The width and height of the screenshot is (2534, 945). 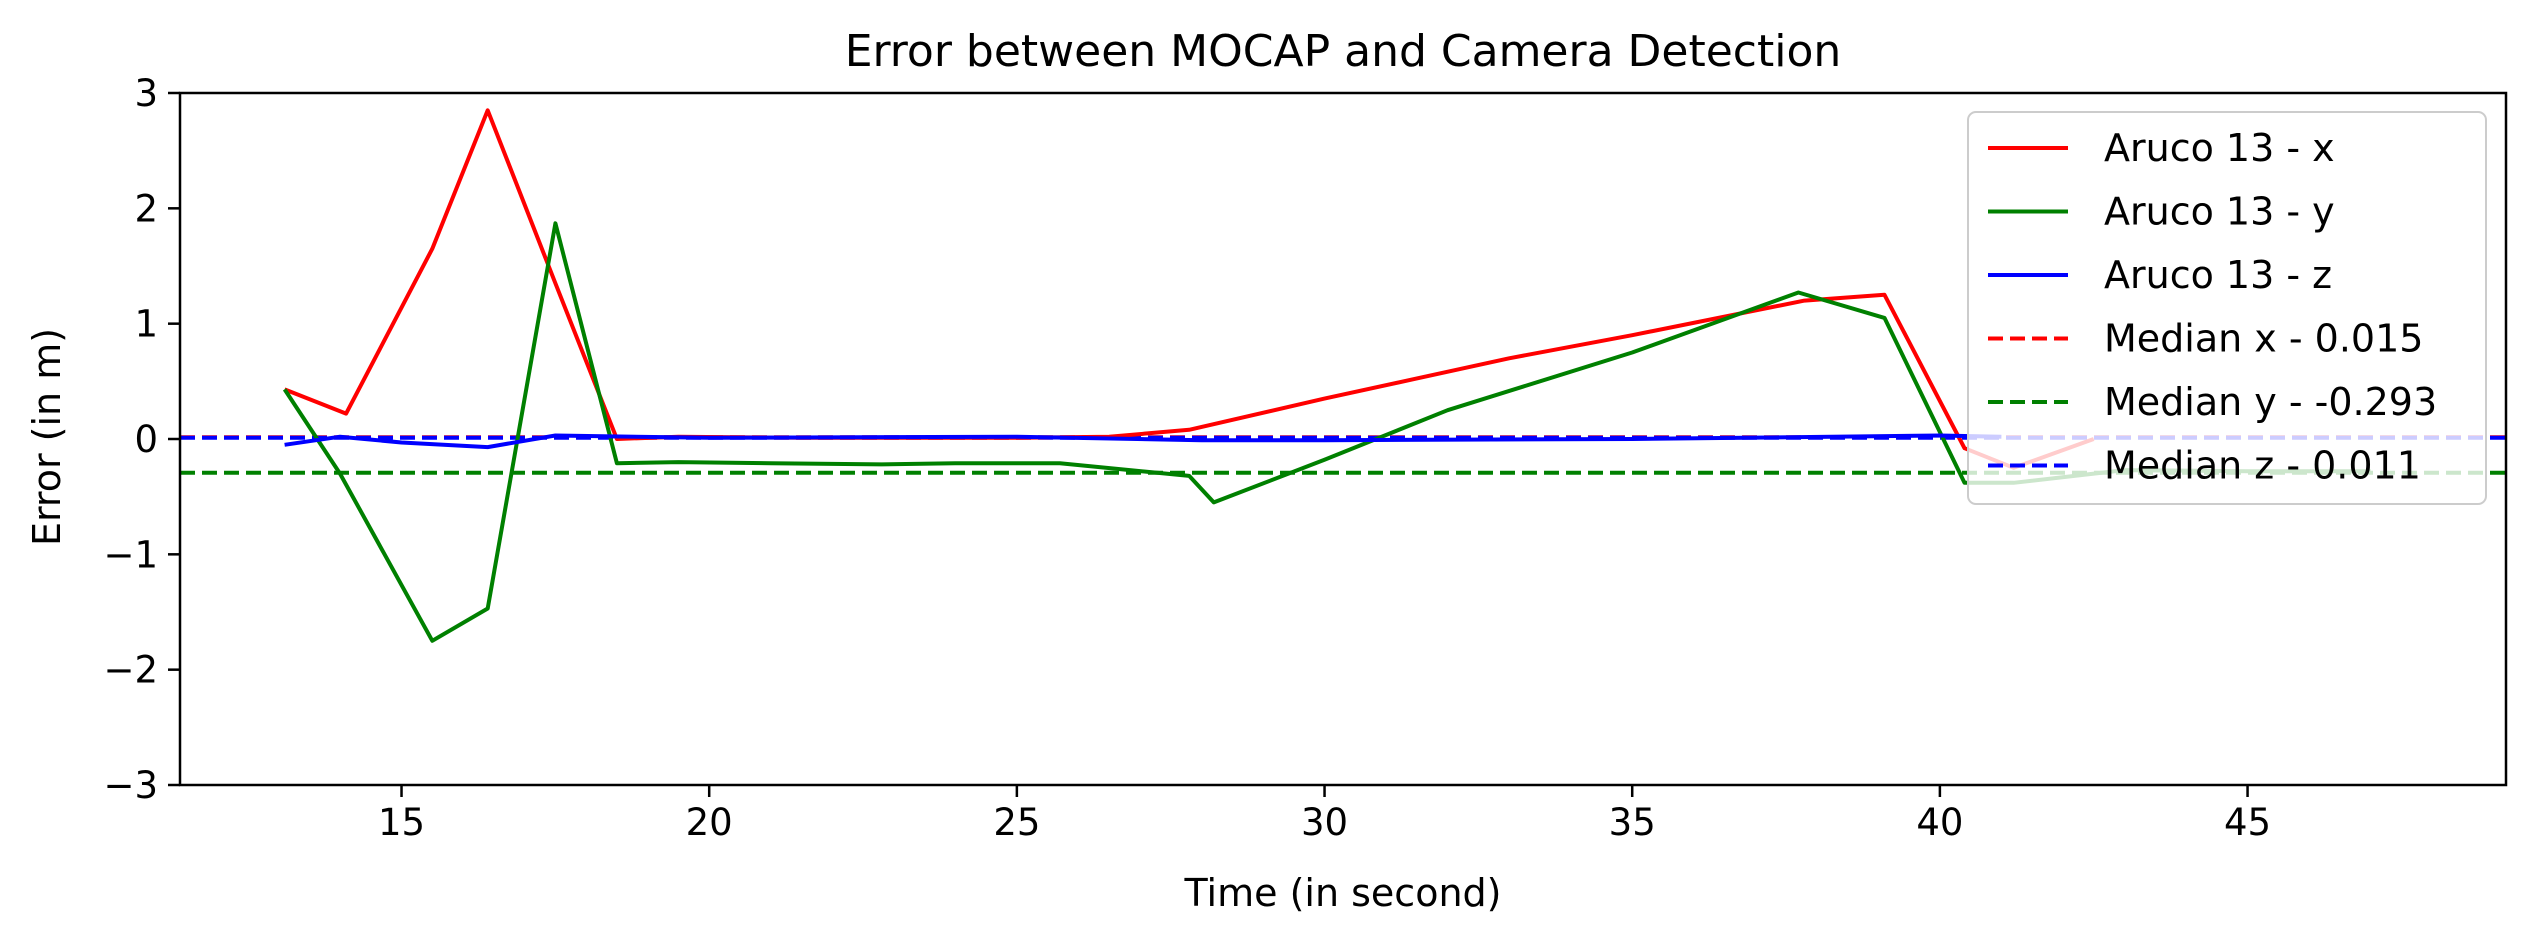 What do you see at coordinates (2270, 402) in the screenshot?
I see `legend-label: Median y - -0.293` at bounding box center [2270, 402].